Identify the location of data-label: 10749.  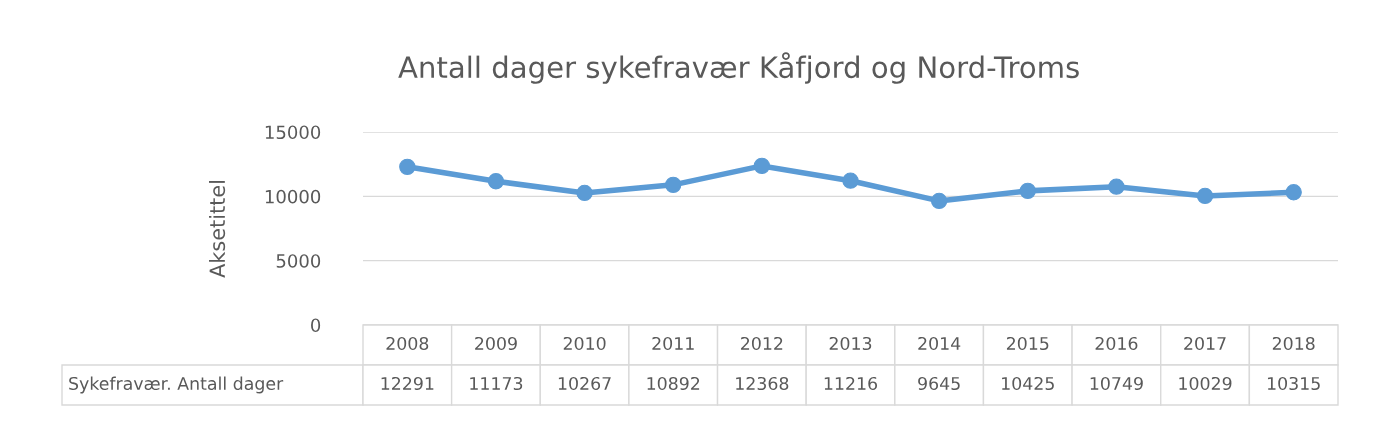
(1116, 383).